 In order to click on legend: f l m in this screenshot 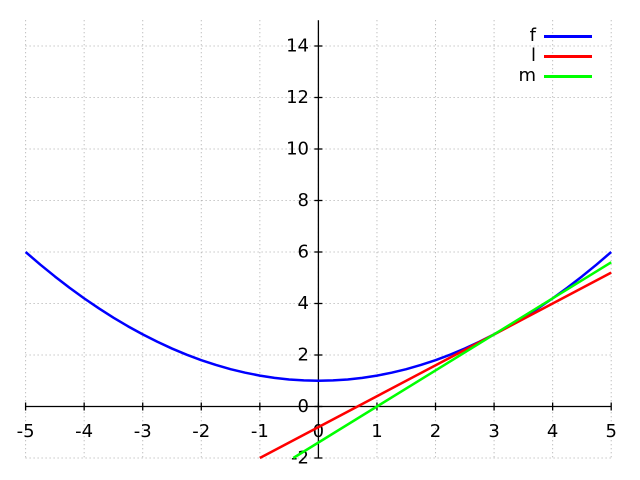, I will do `click(511, 56)`.